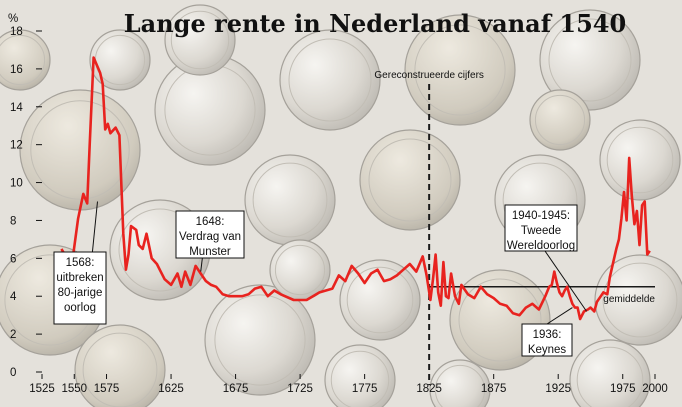 This screenshot has height=407, width=682. I want to click on x-tick-label: 1525, so click(42, 389).